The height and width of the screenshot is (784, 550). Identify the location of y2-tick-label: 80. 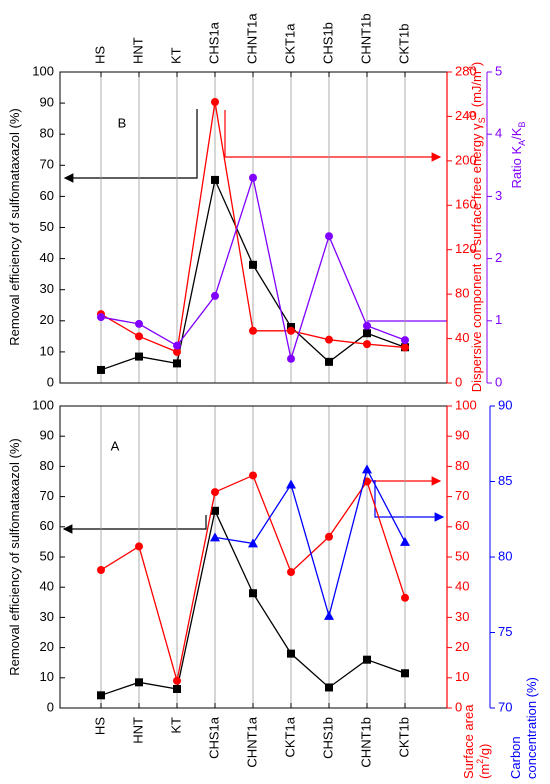
(462, 293).